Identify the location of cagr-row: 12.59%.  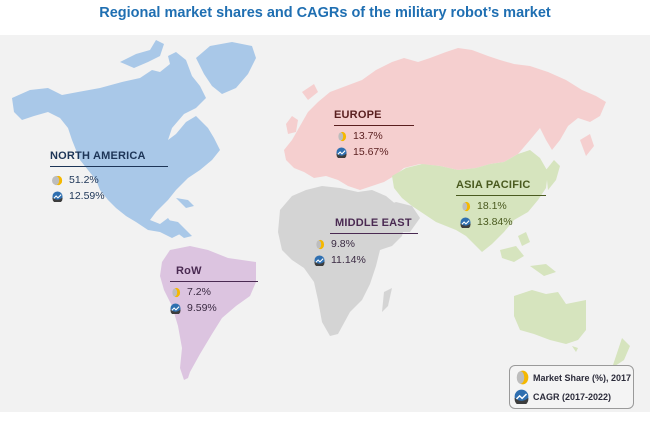
(110, 196).